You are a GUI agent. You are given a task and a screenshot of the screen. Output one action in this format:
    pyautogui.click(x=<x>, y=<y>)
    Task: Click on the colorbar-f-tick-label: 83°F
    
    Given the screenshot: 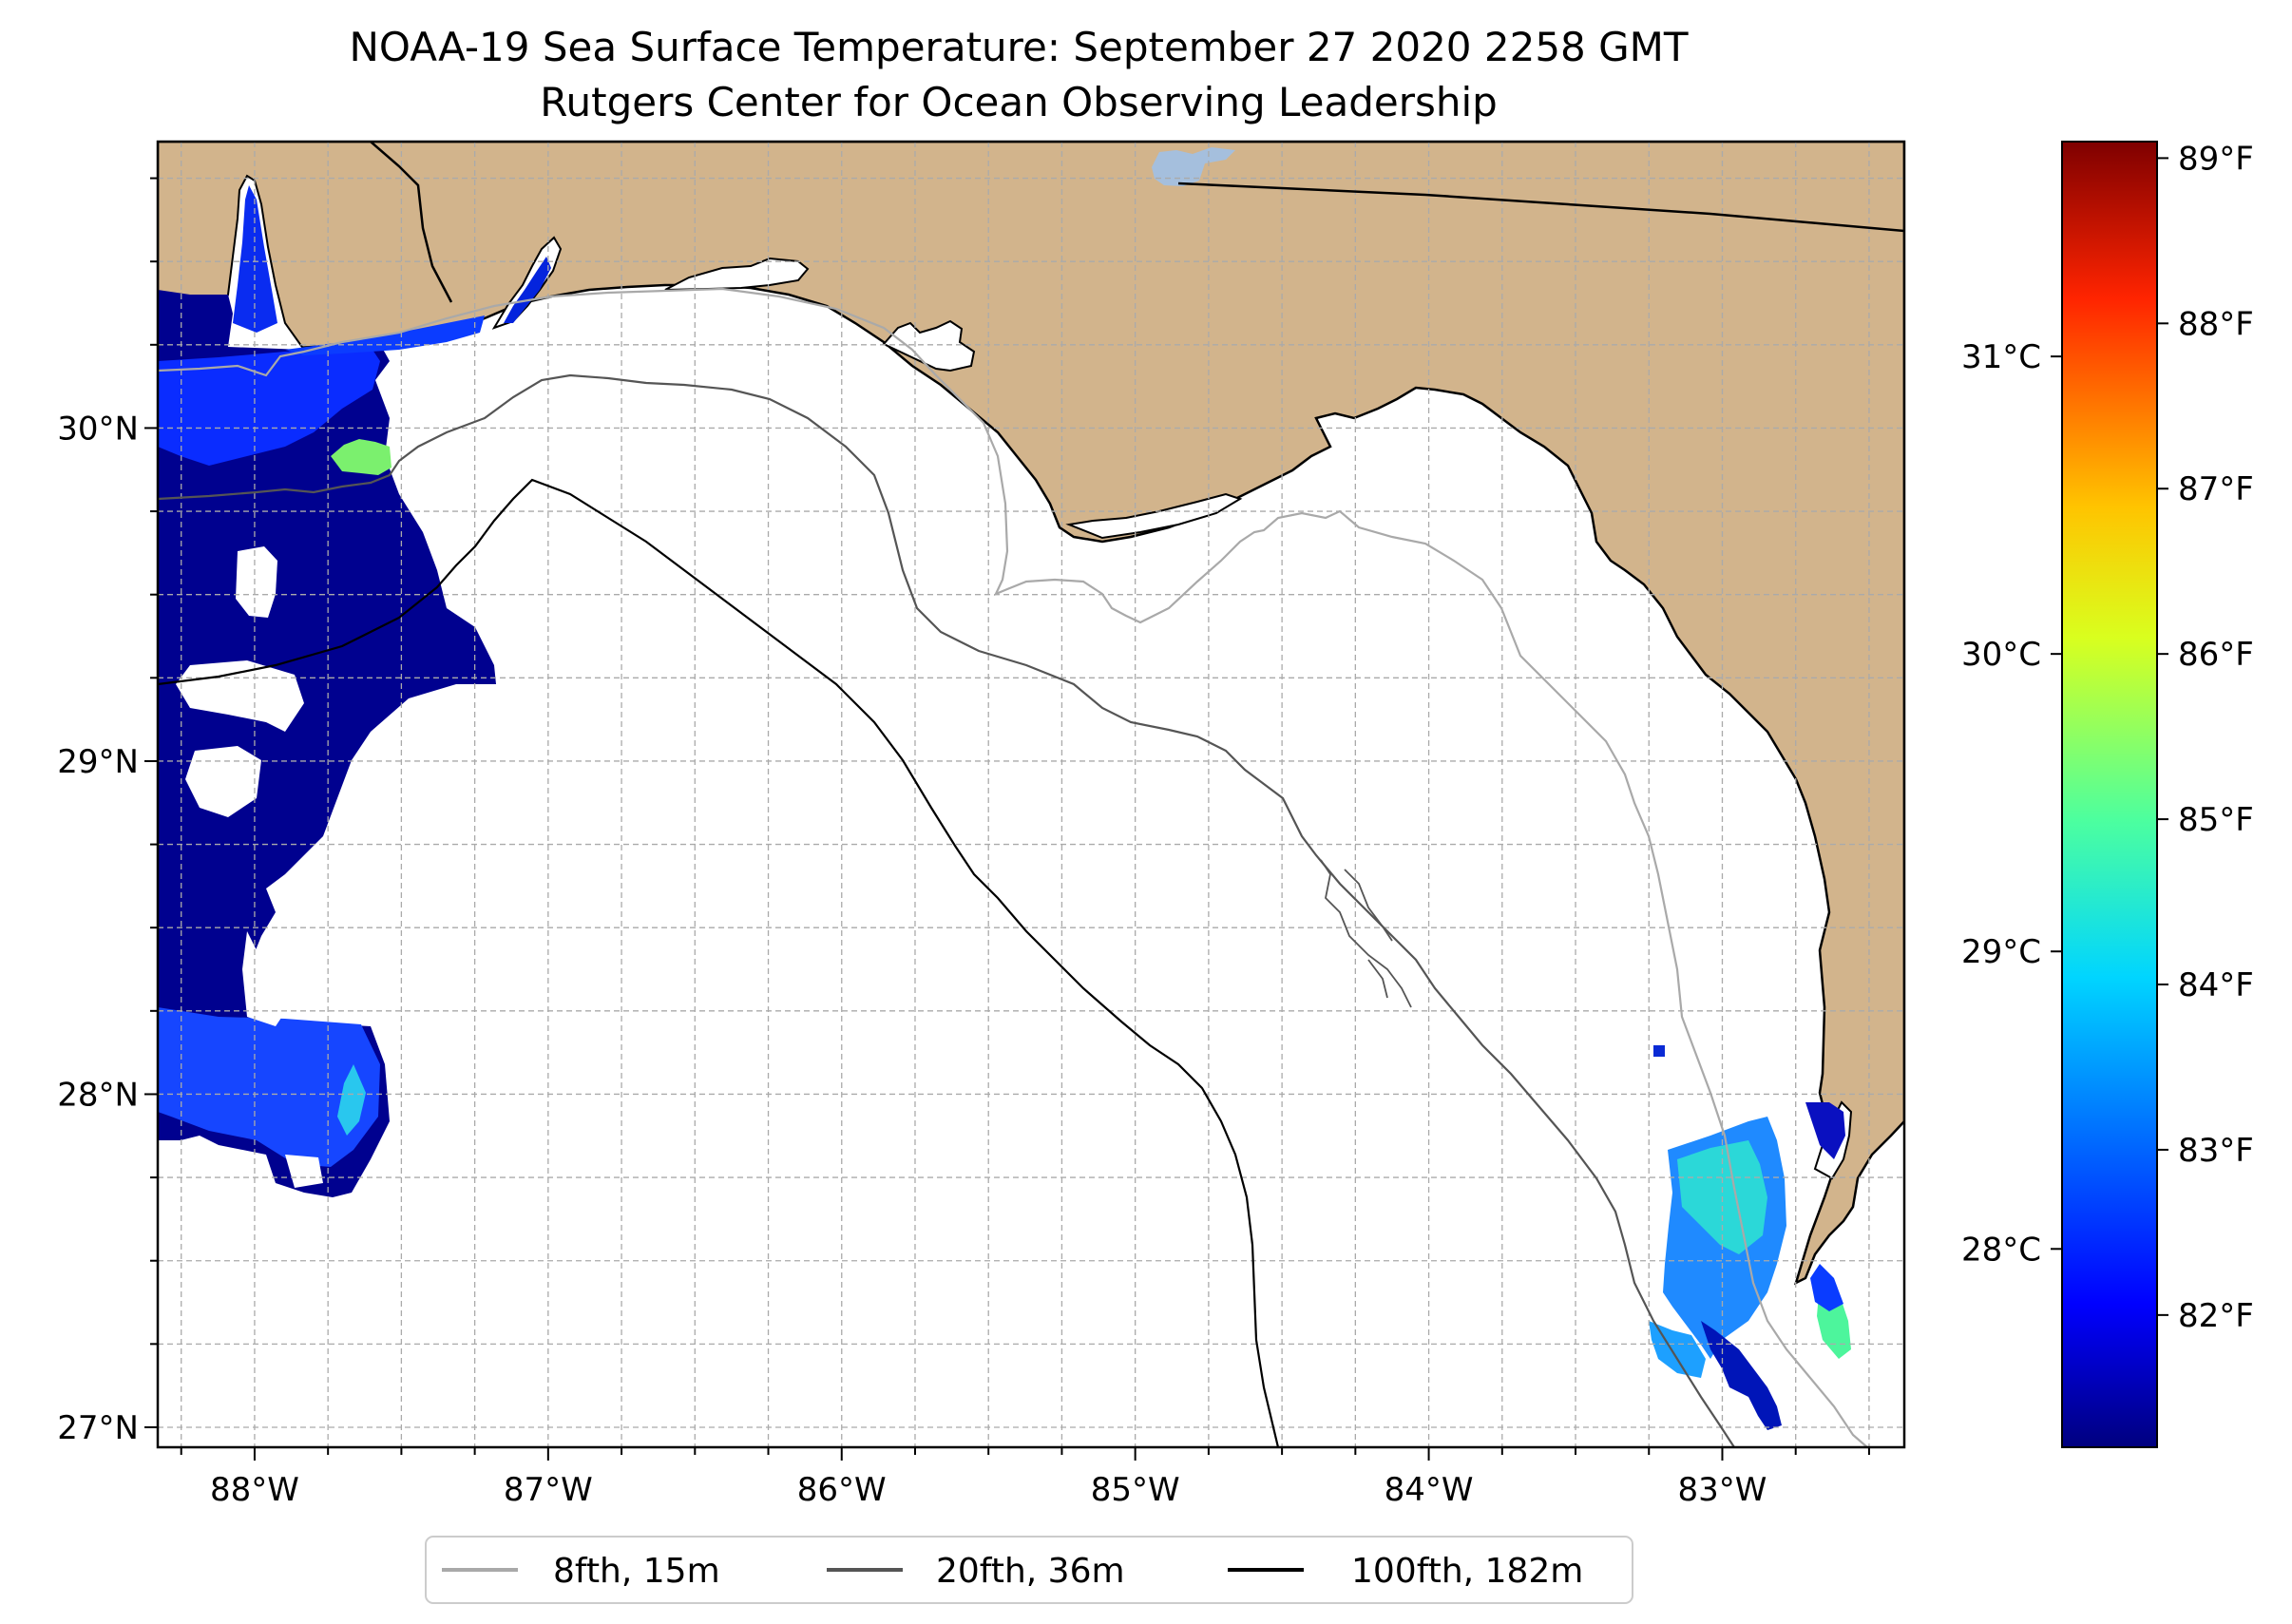 What is the action you would take?
    pyautogui.click(x=2216, y=1151)
    